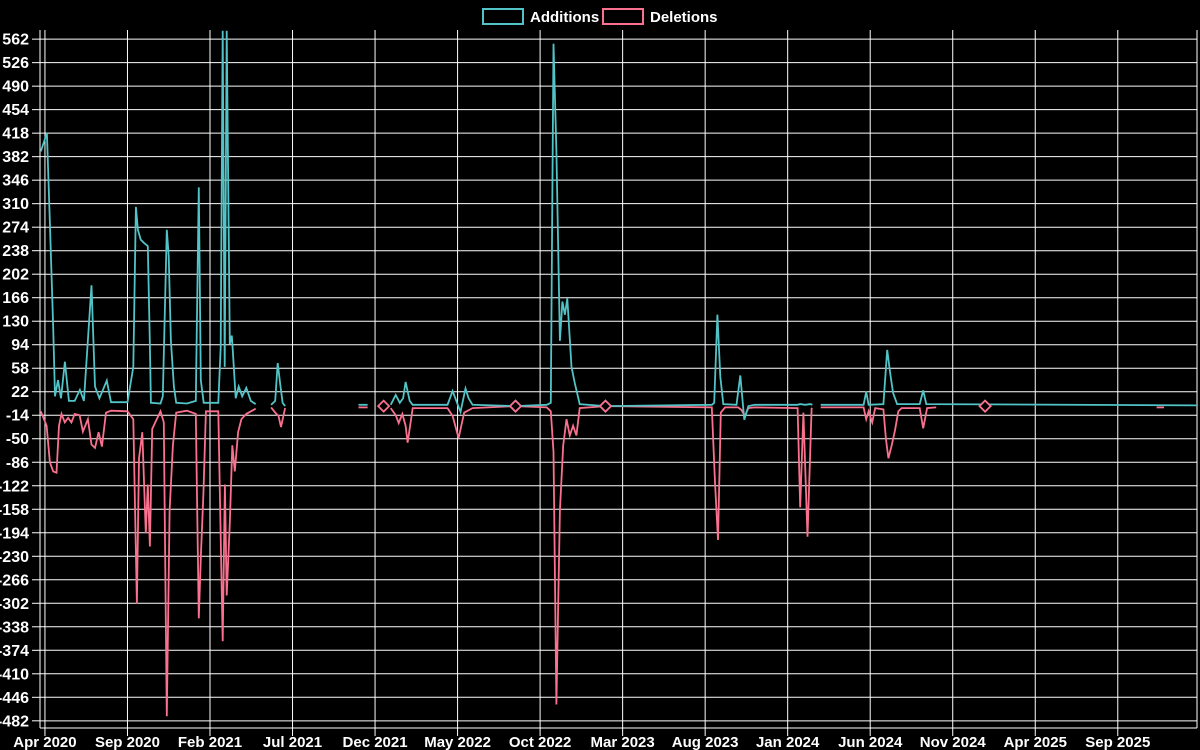 Image resolution: width=1200 pixels, height=750 pixels. What do you see at coordinates (684, 17) in the screenshot?
I see `legend-label-deletions: Deletions` at bounding box center [684, 17].